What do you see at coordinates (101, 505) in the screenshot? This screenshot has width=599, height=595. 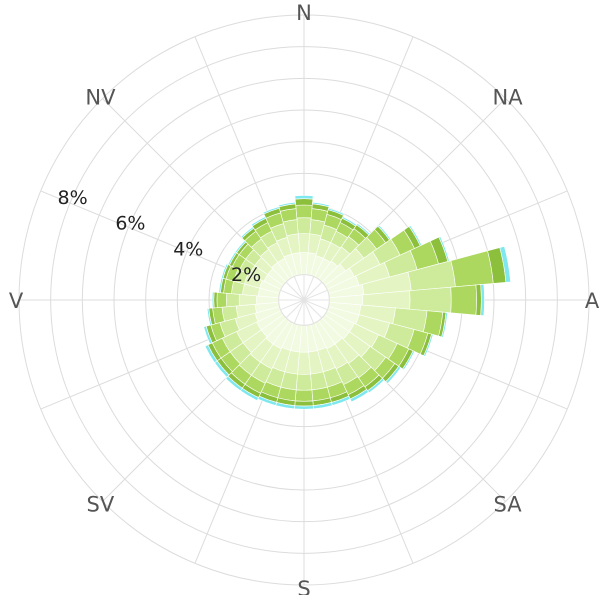 I see `direction-label: SV` at bounding box center [101, 505].